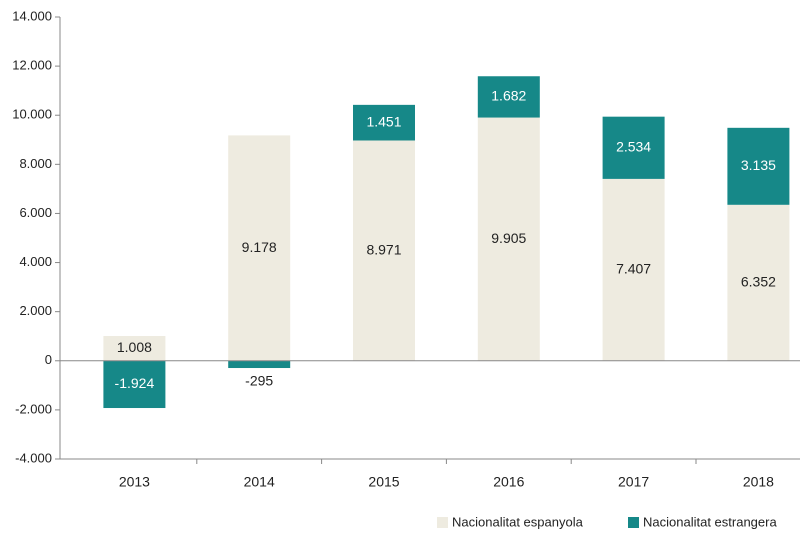 Image resolution: width=805 pixels, height=535 pixels. I want to click on data-label: 3.135, so click(758, 165).